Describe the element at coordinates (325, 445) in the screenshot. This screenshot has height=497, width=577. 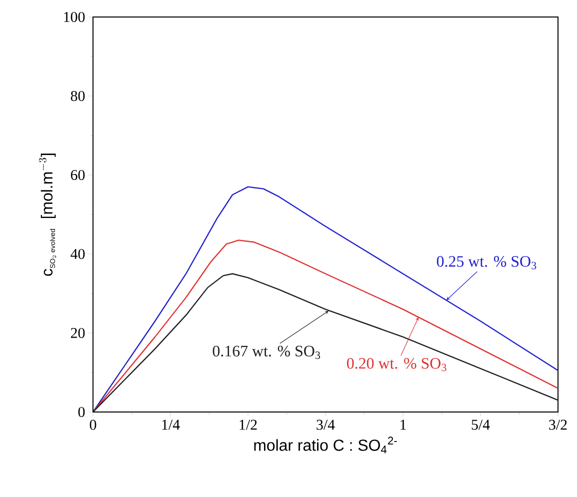
I see `x-axis-title: molar ratio C : SO$_{4}$2-` at that location.